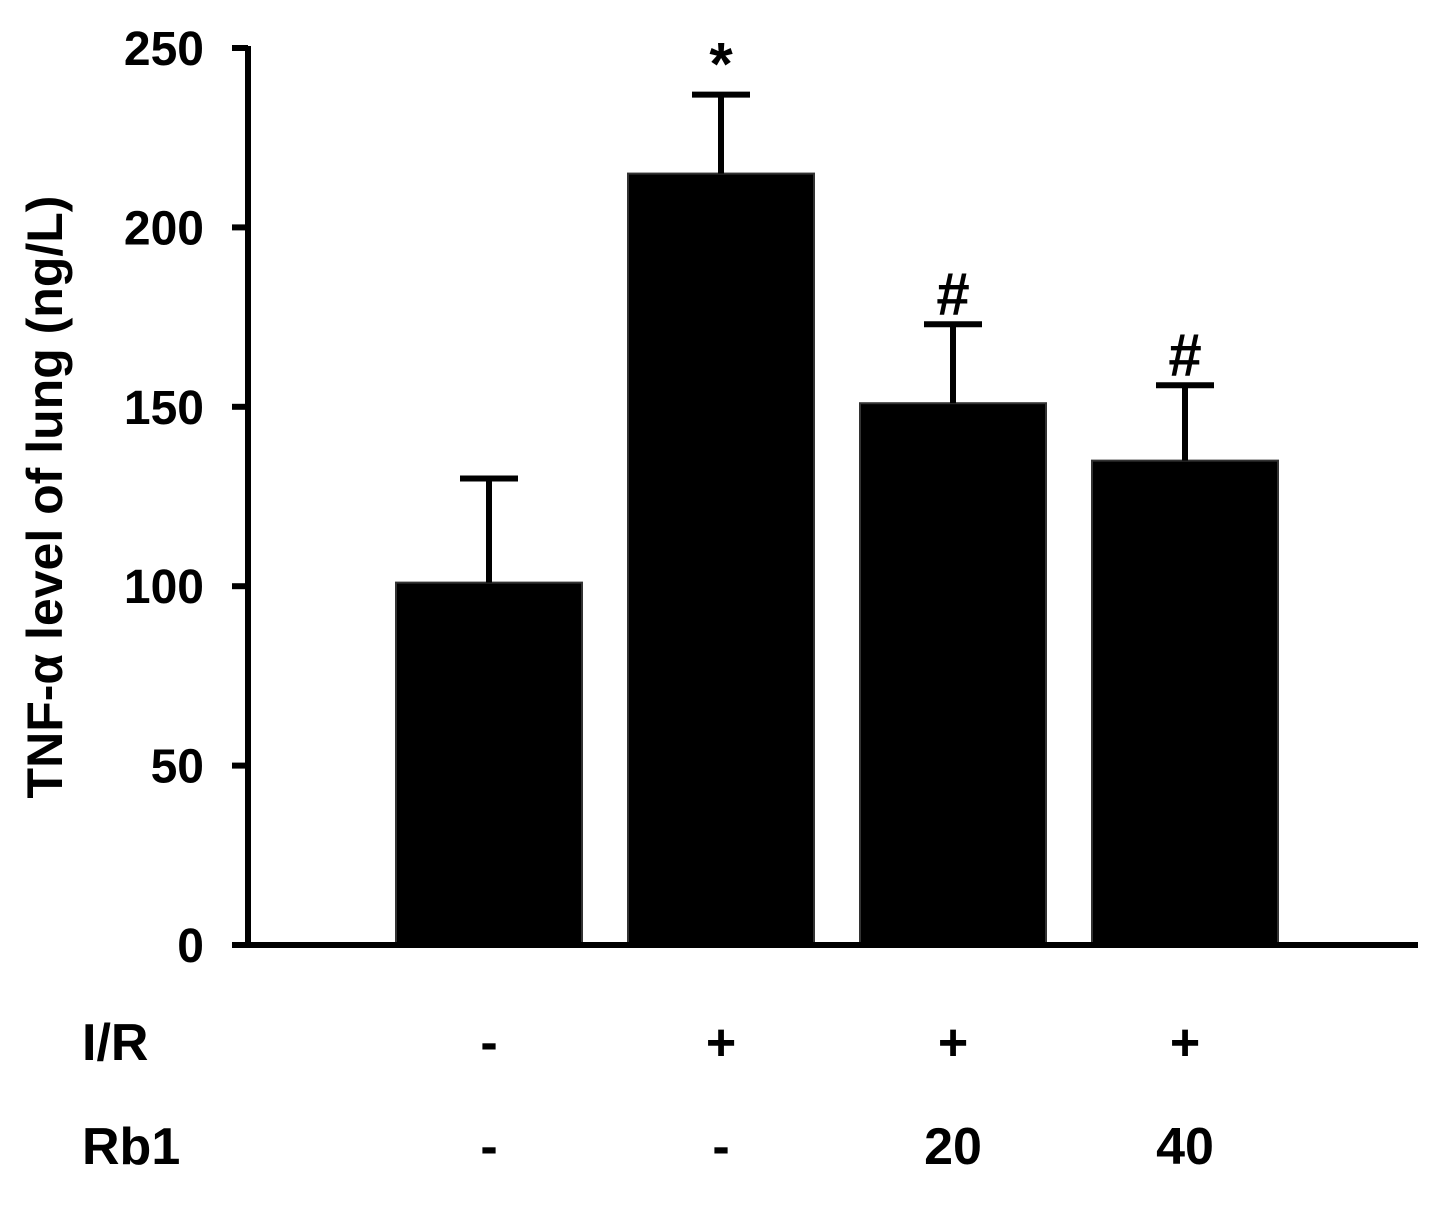  I want to click on y-tick-label-150: 150, so click(164, 408).